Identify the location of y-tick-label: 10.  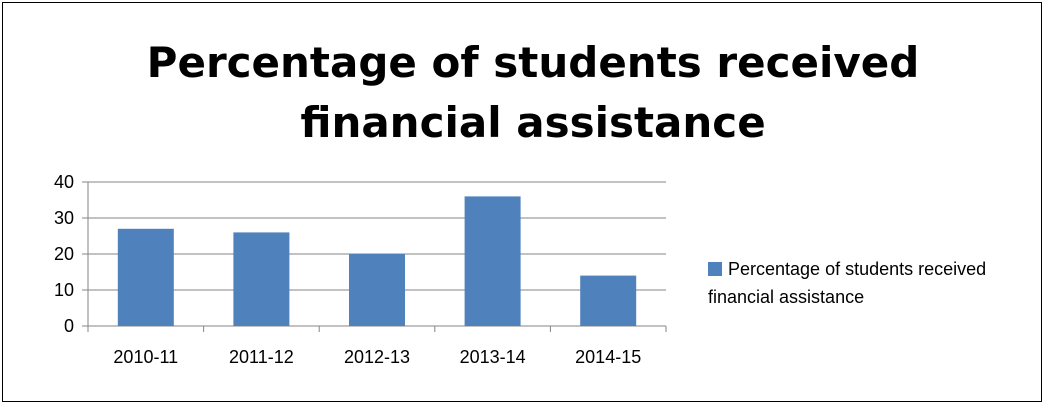
(64, 290).